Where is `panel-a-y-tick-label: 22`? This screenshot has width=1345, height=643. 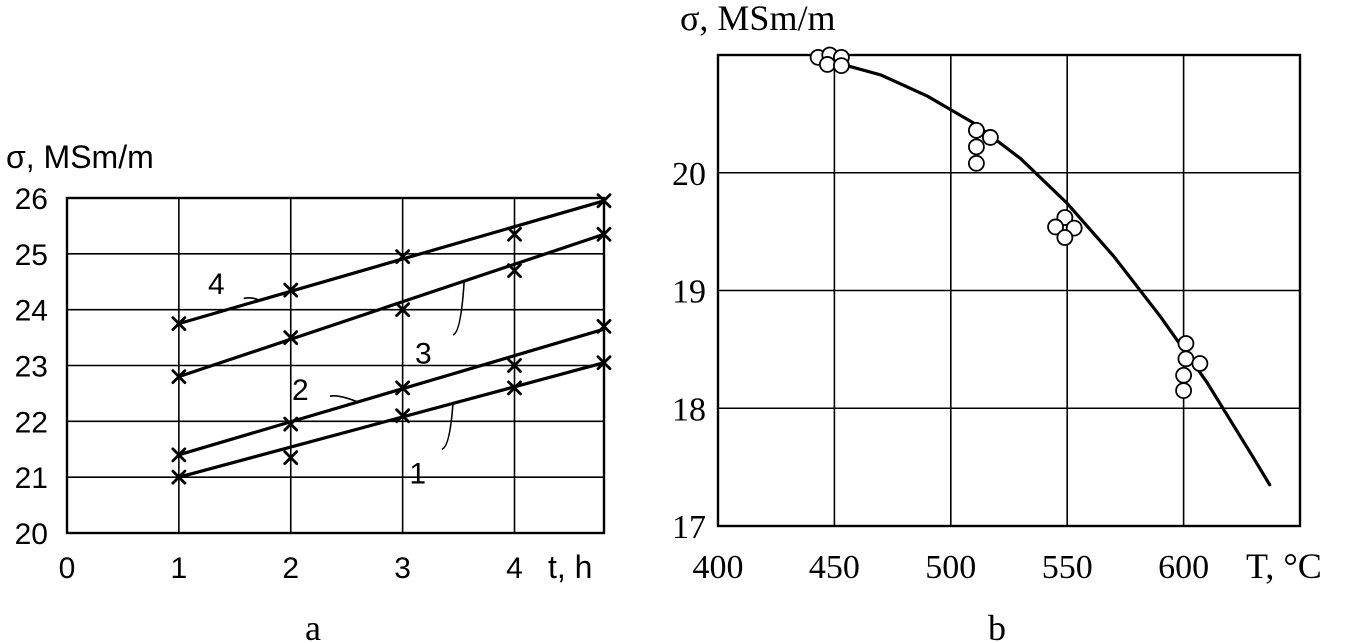 panel-a-y-tick-label: 22 is located at coordinates (31, 422).